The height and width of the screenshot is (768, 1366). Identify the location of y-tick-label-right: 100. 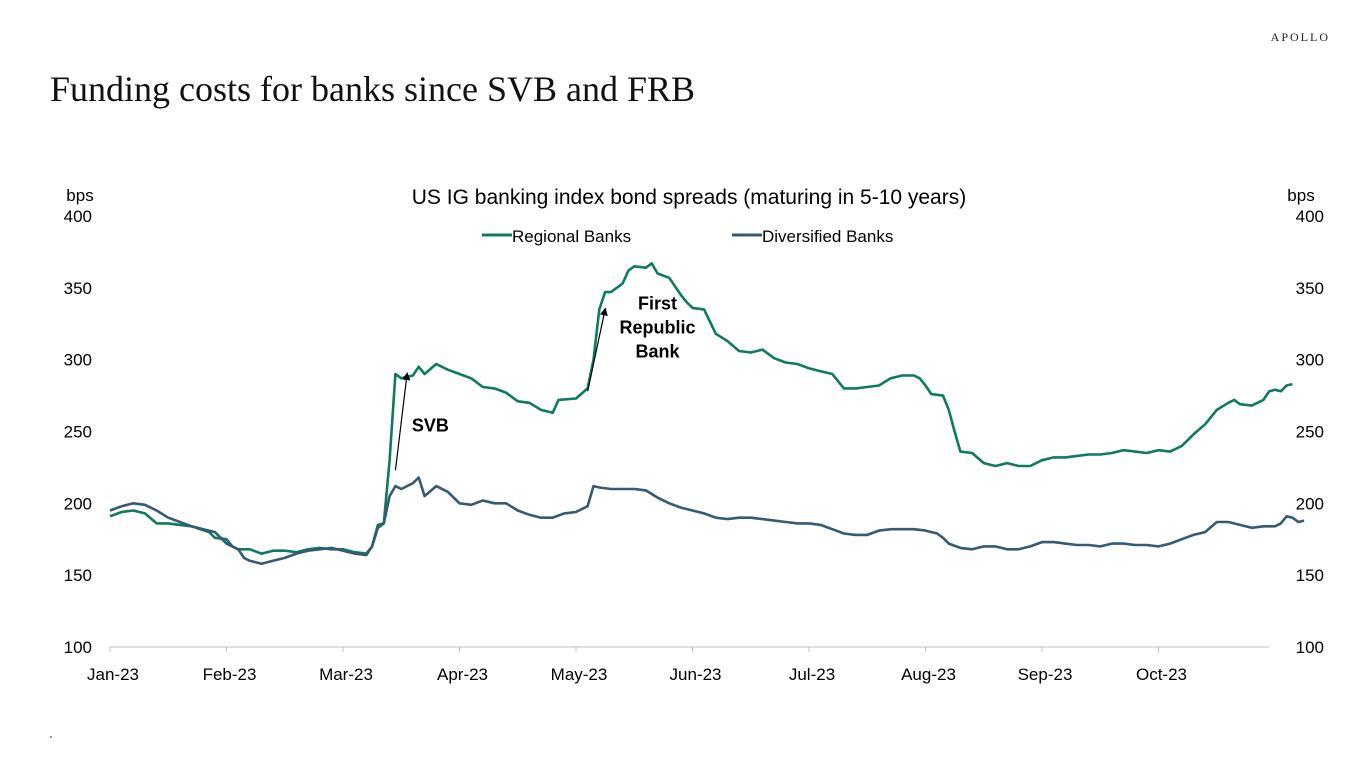
(1310, 647).